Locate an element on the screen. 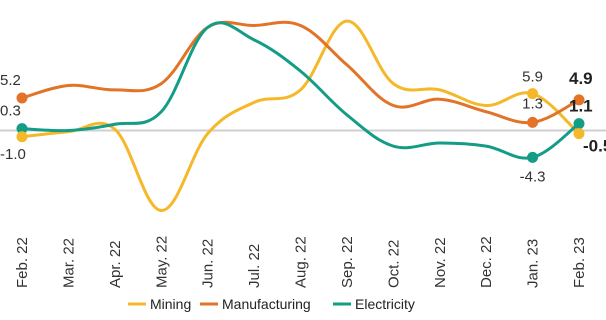 The width and height of the screenshot is (606, 320). x-tick-jul-22: Jul. 22 is located at coordinates (254, 266).